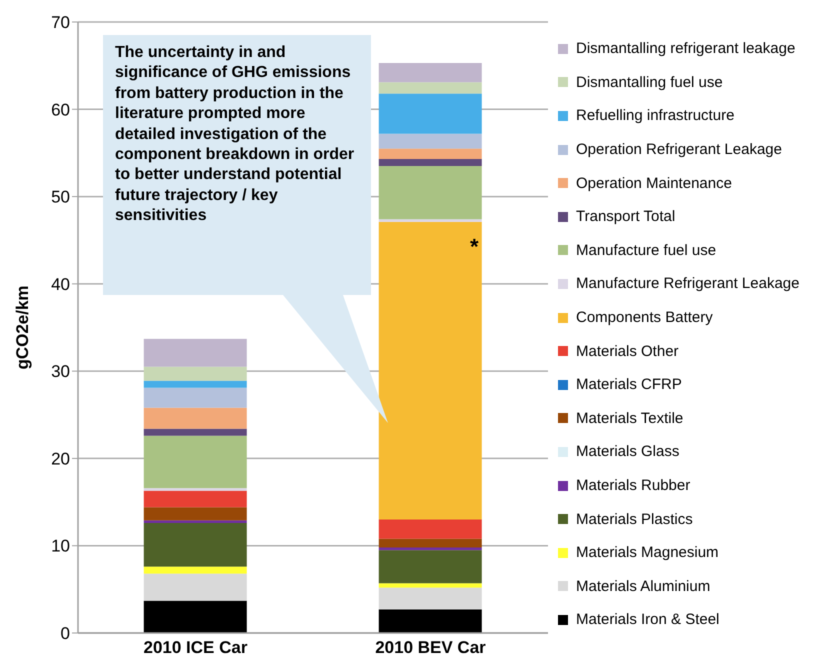 This screenshot has height=672, width=835. I want to click on legend-label: Materials Rubber, so click(633, 485).